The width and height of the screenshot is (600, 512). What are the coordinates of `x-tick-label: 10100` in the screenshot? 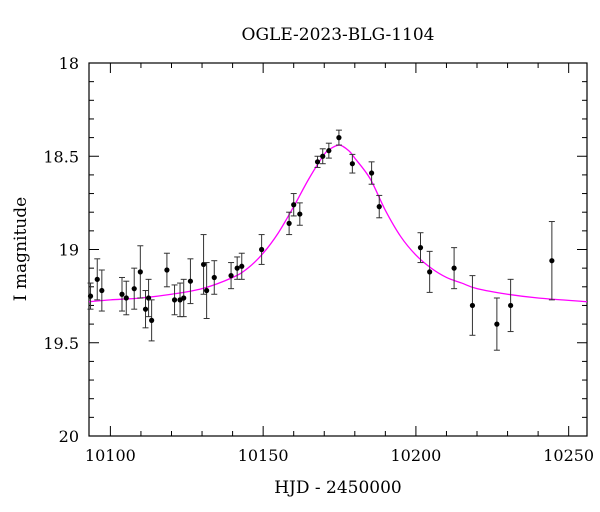 It's located at (110, 455).